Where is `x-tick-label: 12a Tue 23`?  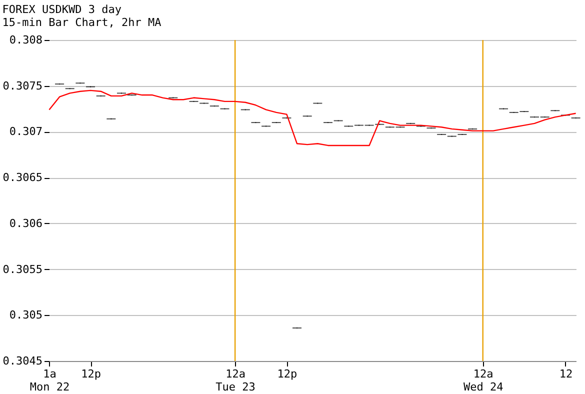 x-tick-label: 12a Tue 23 is located at coordinates (236, 381).